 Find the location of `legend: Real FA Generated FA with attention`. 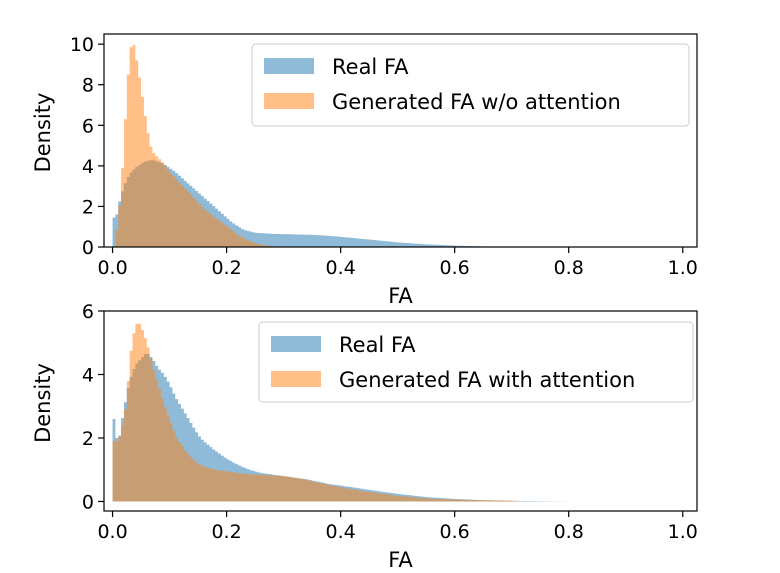

legend: Real FA Generated FA with attention is located at coordinates (476, 362).